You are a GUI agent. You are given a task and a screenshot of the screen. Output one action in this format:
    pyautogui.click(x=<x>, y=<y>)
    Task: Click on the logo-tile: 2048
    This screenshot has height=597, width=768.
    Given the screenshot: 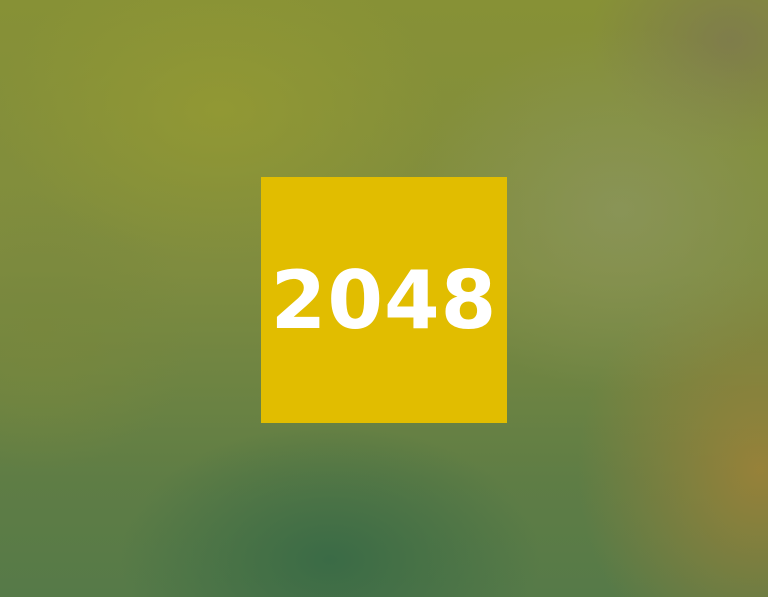 What is the action you would take?
    pyautogui.click(x=384, y=300)
    